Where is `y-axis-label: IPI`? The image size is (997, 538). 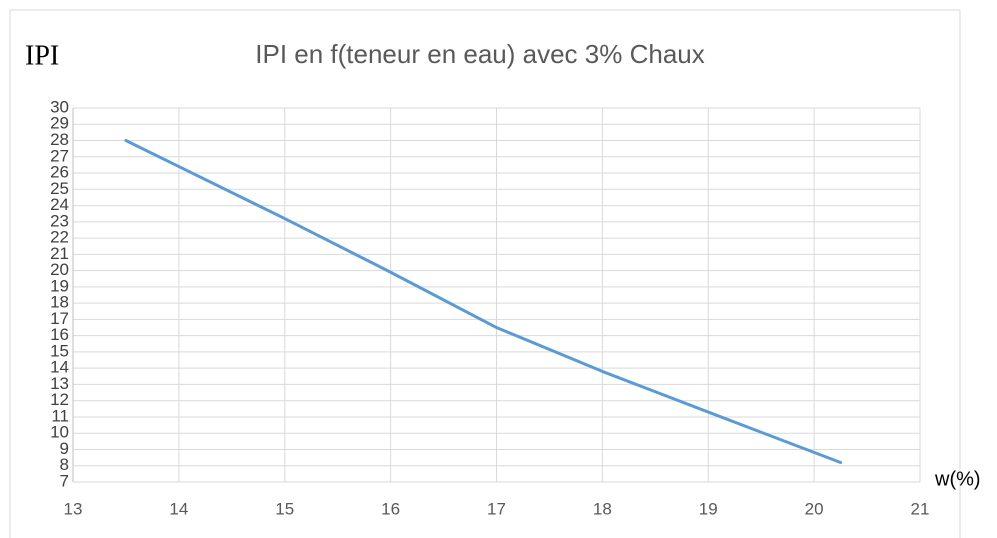
y-axis-label: IPI is located at coordinates (42, 55).